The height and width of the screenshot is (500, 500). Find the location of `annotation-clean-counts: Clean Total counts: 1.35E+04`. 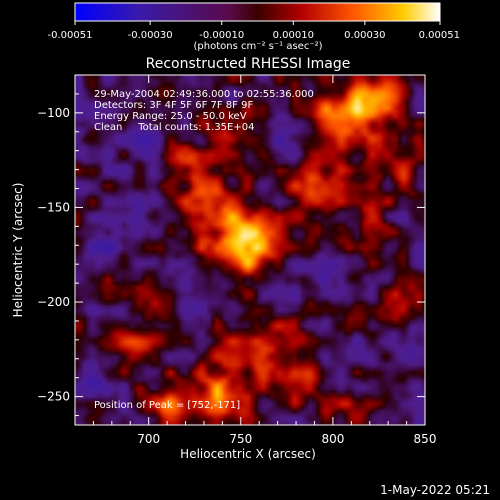

annotation-clean-counts: Clean Total counts: 1.35E+04 is located at coordinates (174, 127).